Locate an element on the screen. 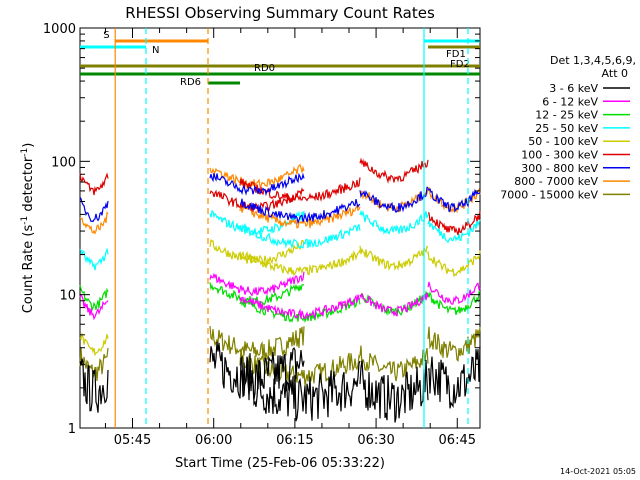 The height and width of the screenshot is (480, 640). flag-label: RD6 is located at coordinates (190, 82).